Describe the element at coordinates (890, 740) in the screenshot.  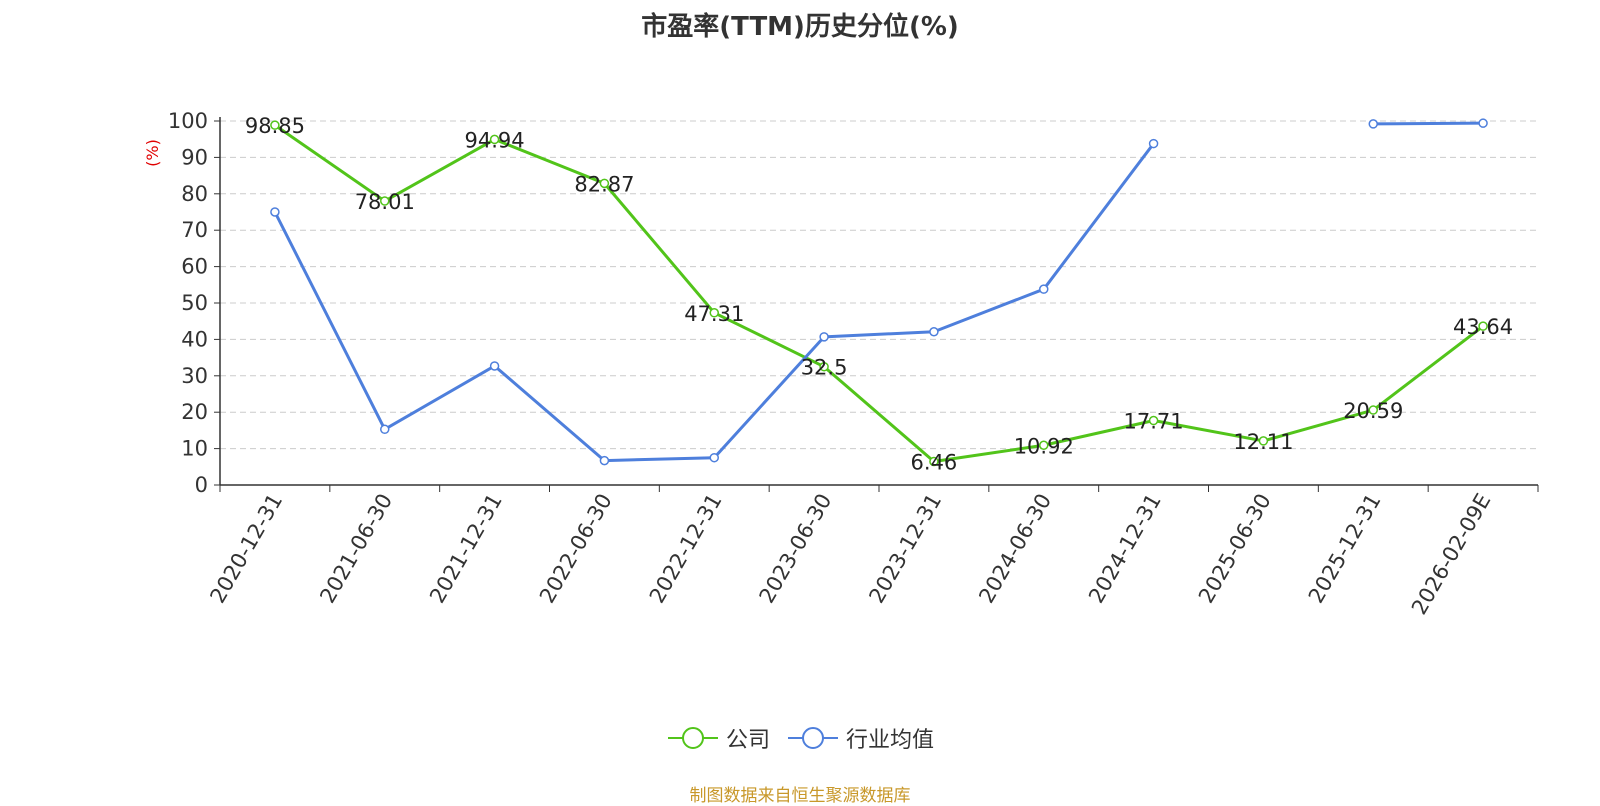
I see `legend-label: 行业均值` at that location.